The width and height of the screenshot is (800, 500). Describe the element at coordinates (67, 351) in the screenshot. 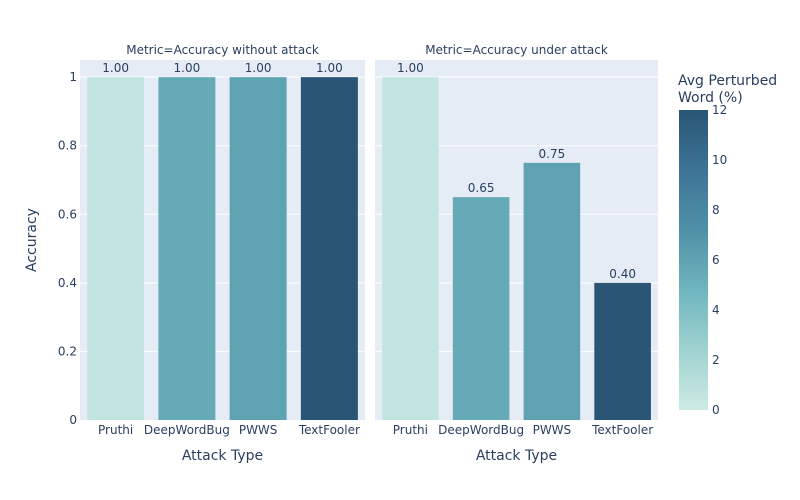

I see `y-tick-label: 0.2` at that location.